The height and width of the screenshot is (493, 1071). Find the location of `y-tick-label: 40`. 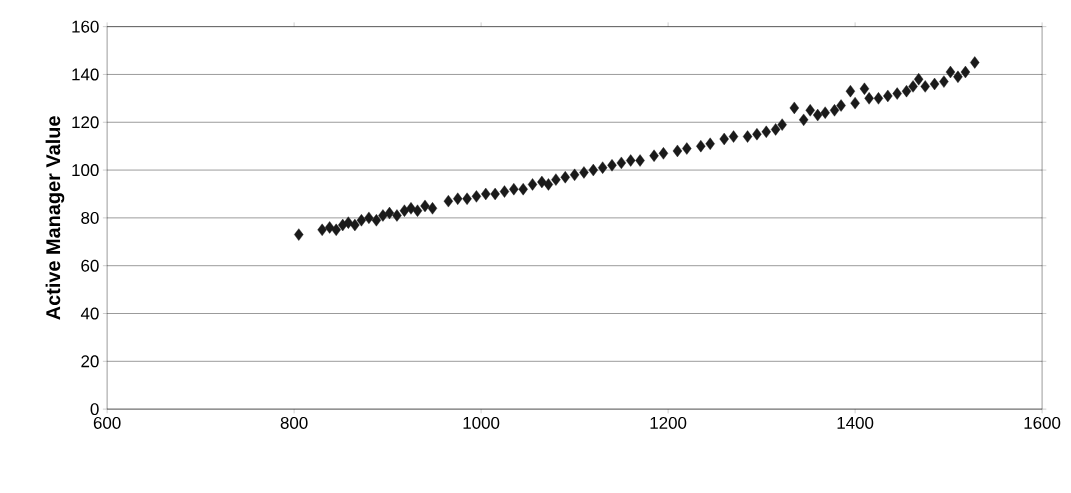

y-tick-label: 40 is located at coordinates (89, 313).